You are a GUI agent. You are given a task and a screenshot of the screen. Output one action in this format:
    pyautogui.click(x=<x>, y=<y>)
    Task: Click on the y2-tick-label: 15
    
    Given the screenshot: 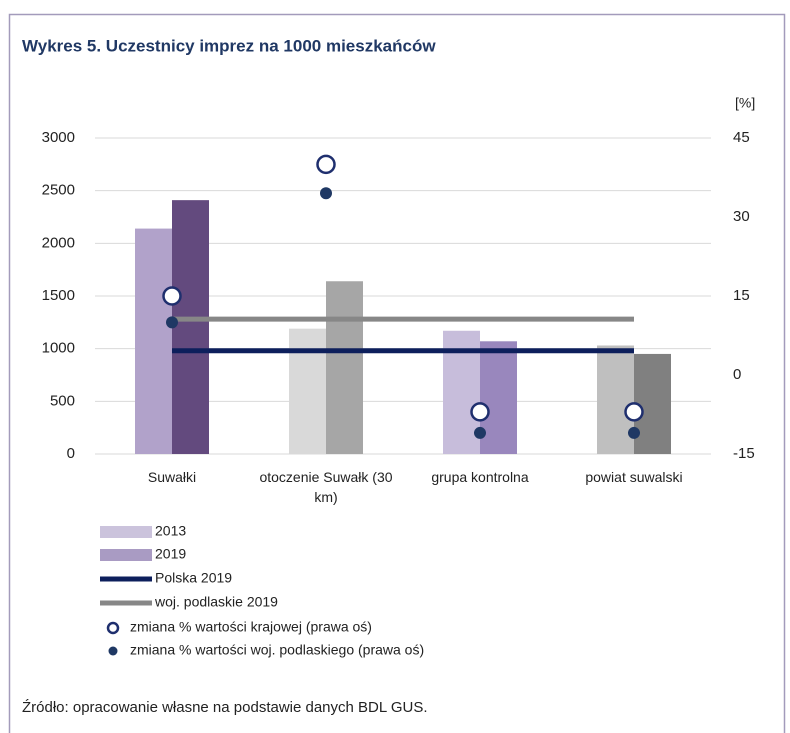 What is the action you would take?
    pyautogui.click(x=741, y=295)
    